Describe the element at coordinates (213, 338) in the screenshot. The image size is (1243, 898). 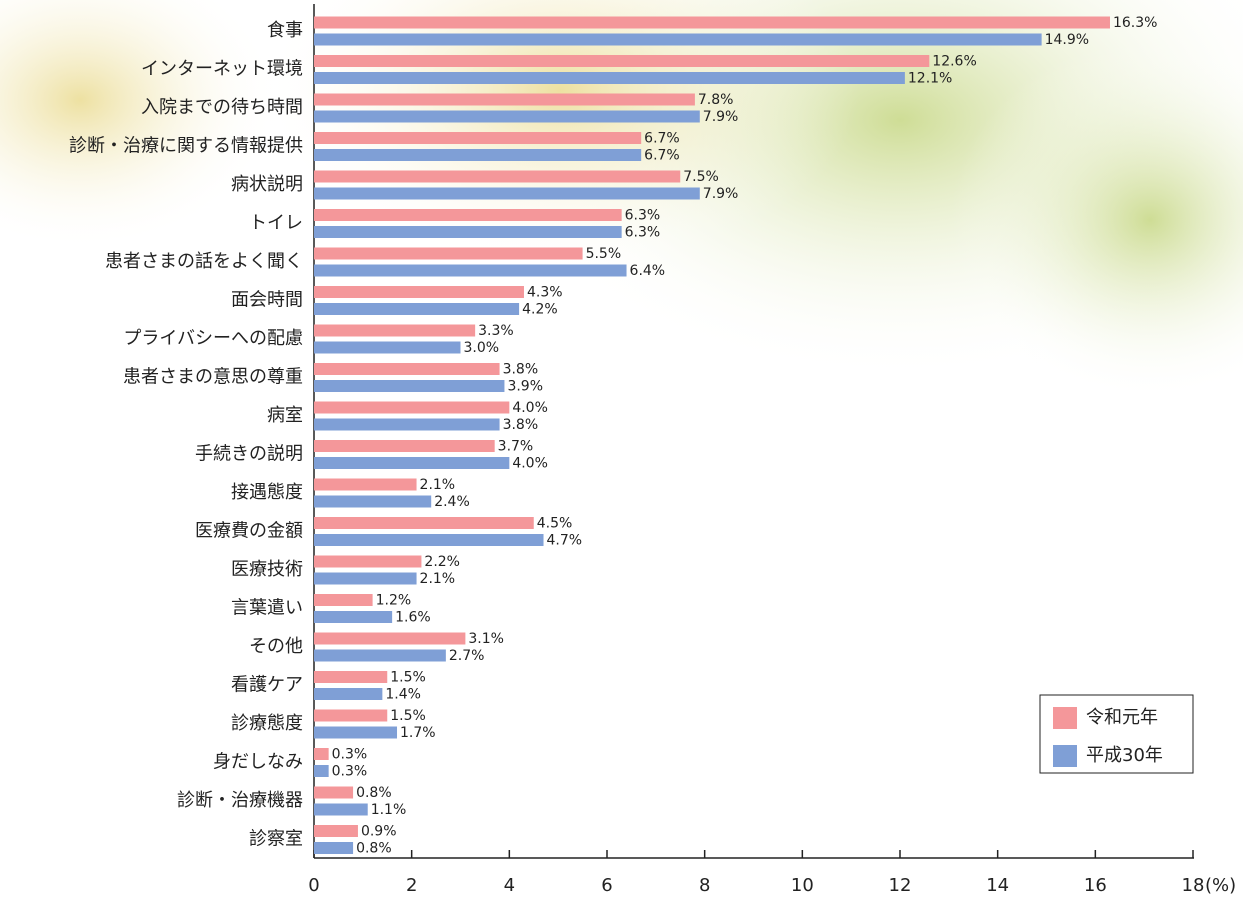
I see `category-label: プライバシーへの配慮` at that location.